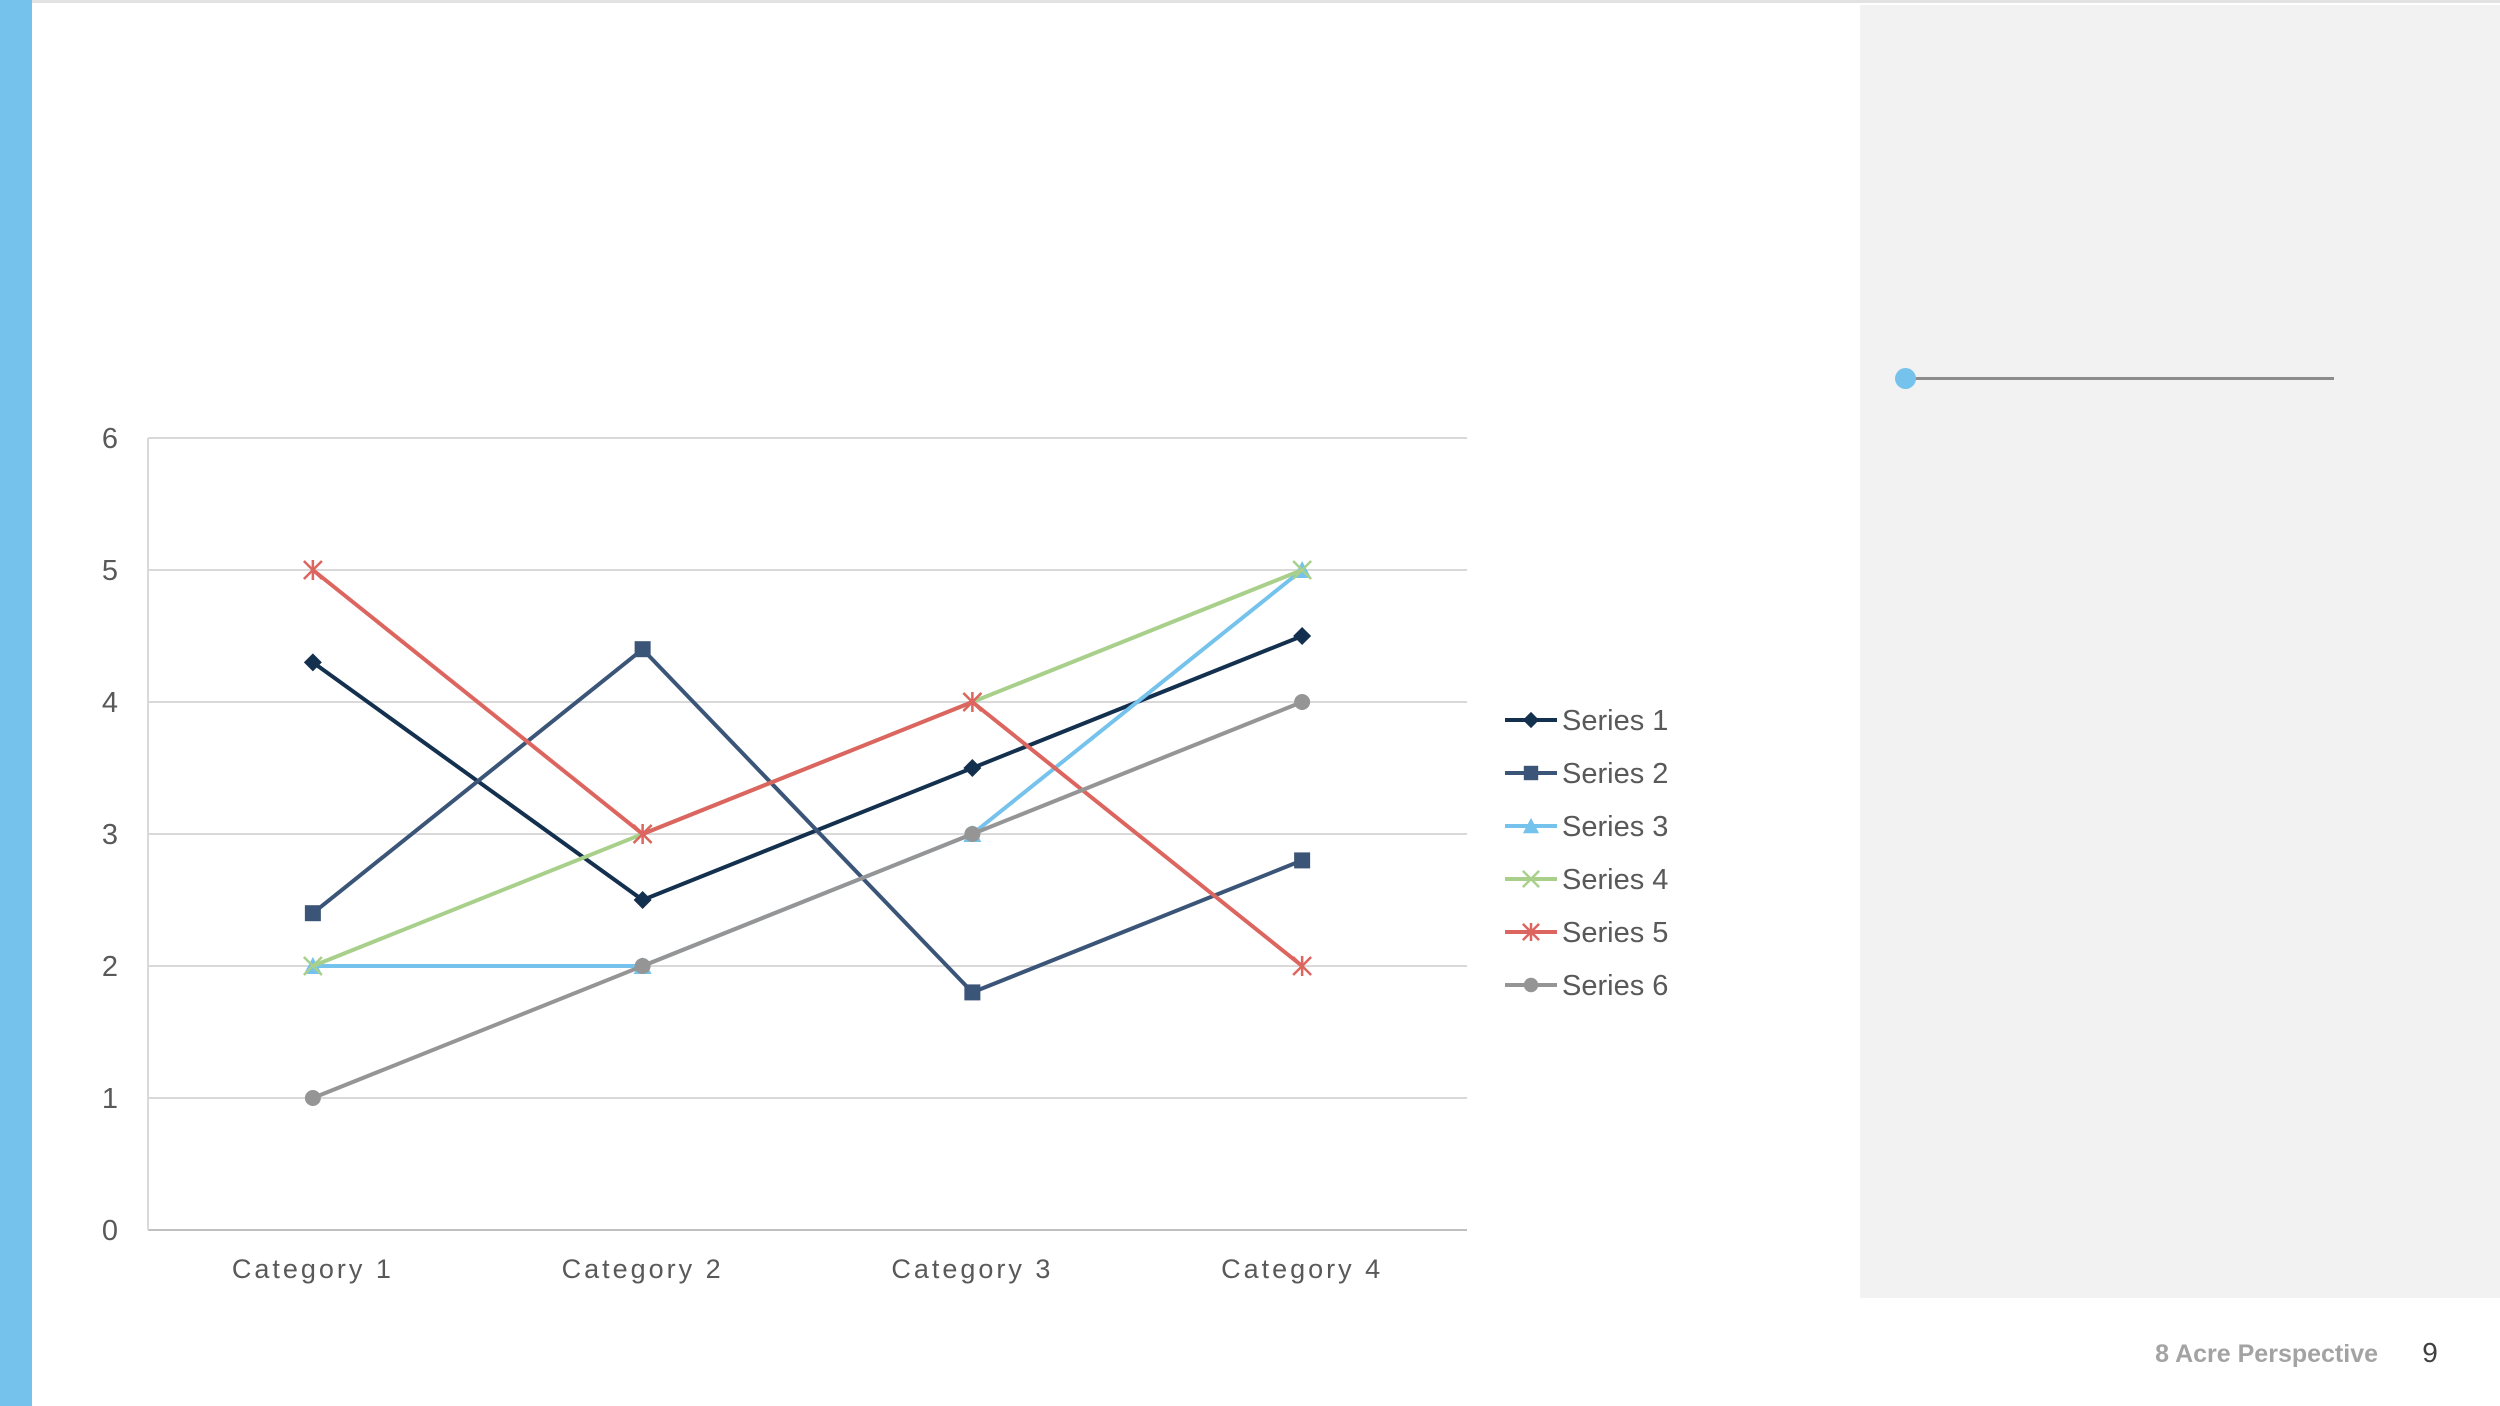 This screenshot has width=2500, height=1406. I want to click on legend-item: Series 2, so click(1586, 774).